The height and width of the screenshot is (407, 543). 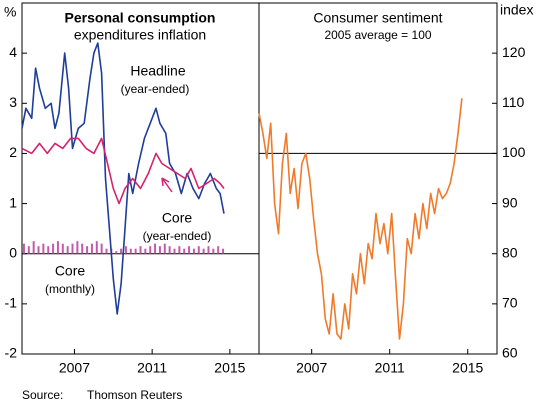 I want to click on y-tick-label: 60, so click(x=510, y=353).